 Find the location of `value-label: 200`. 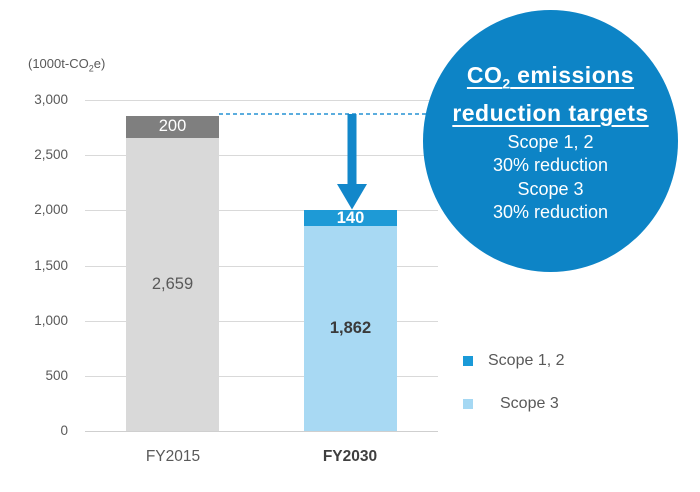

value-label: 200 is located at coordinates (172, 126).